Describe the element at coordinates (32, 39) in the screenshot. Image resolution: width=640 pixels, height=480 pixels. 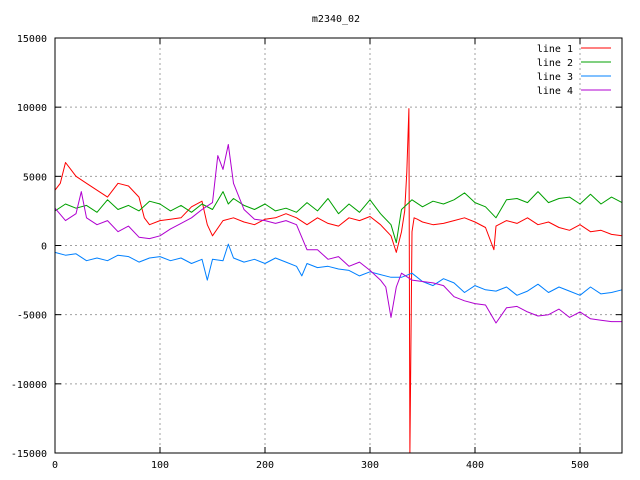
I see `y-tick-label: 15000` at that location.